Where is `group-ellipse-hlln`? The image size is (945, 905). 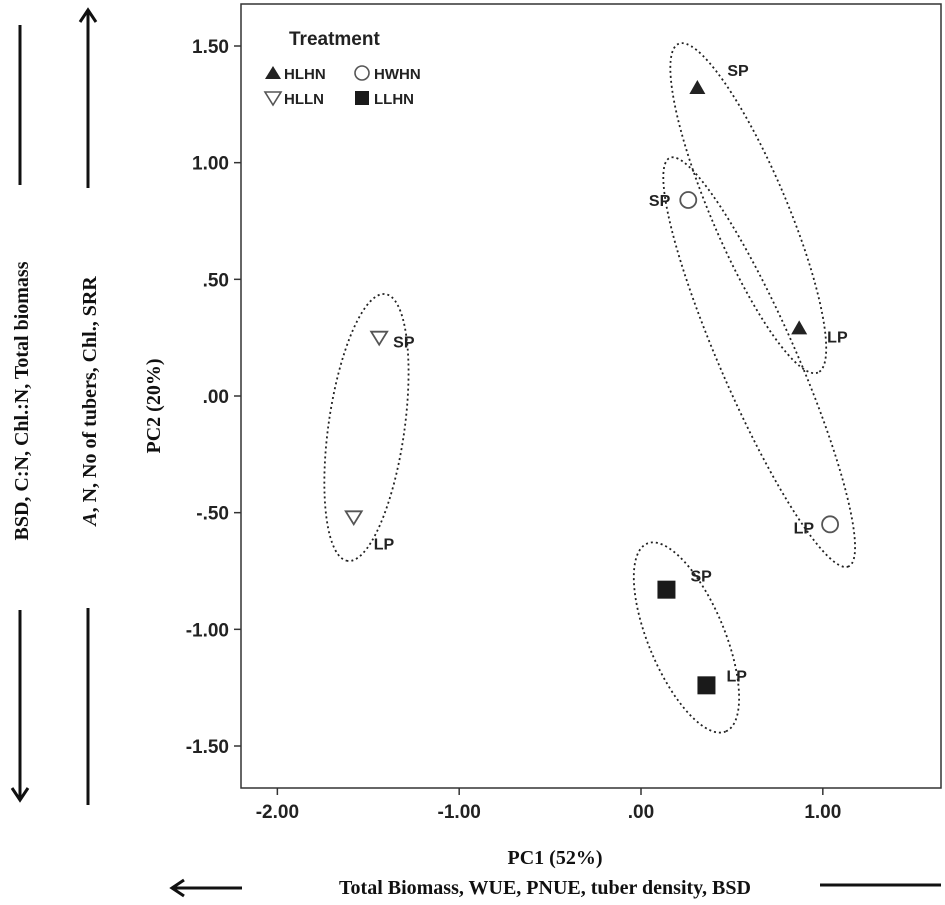 group-ellipse-hlln is located at coordinates (366, 427).